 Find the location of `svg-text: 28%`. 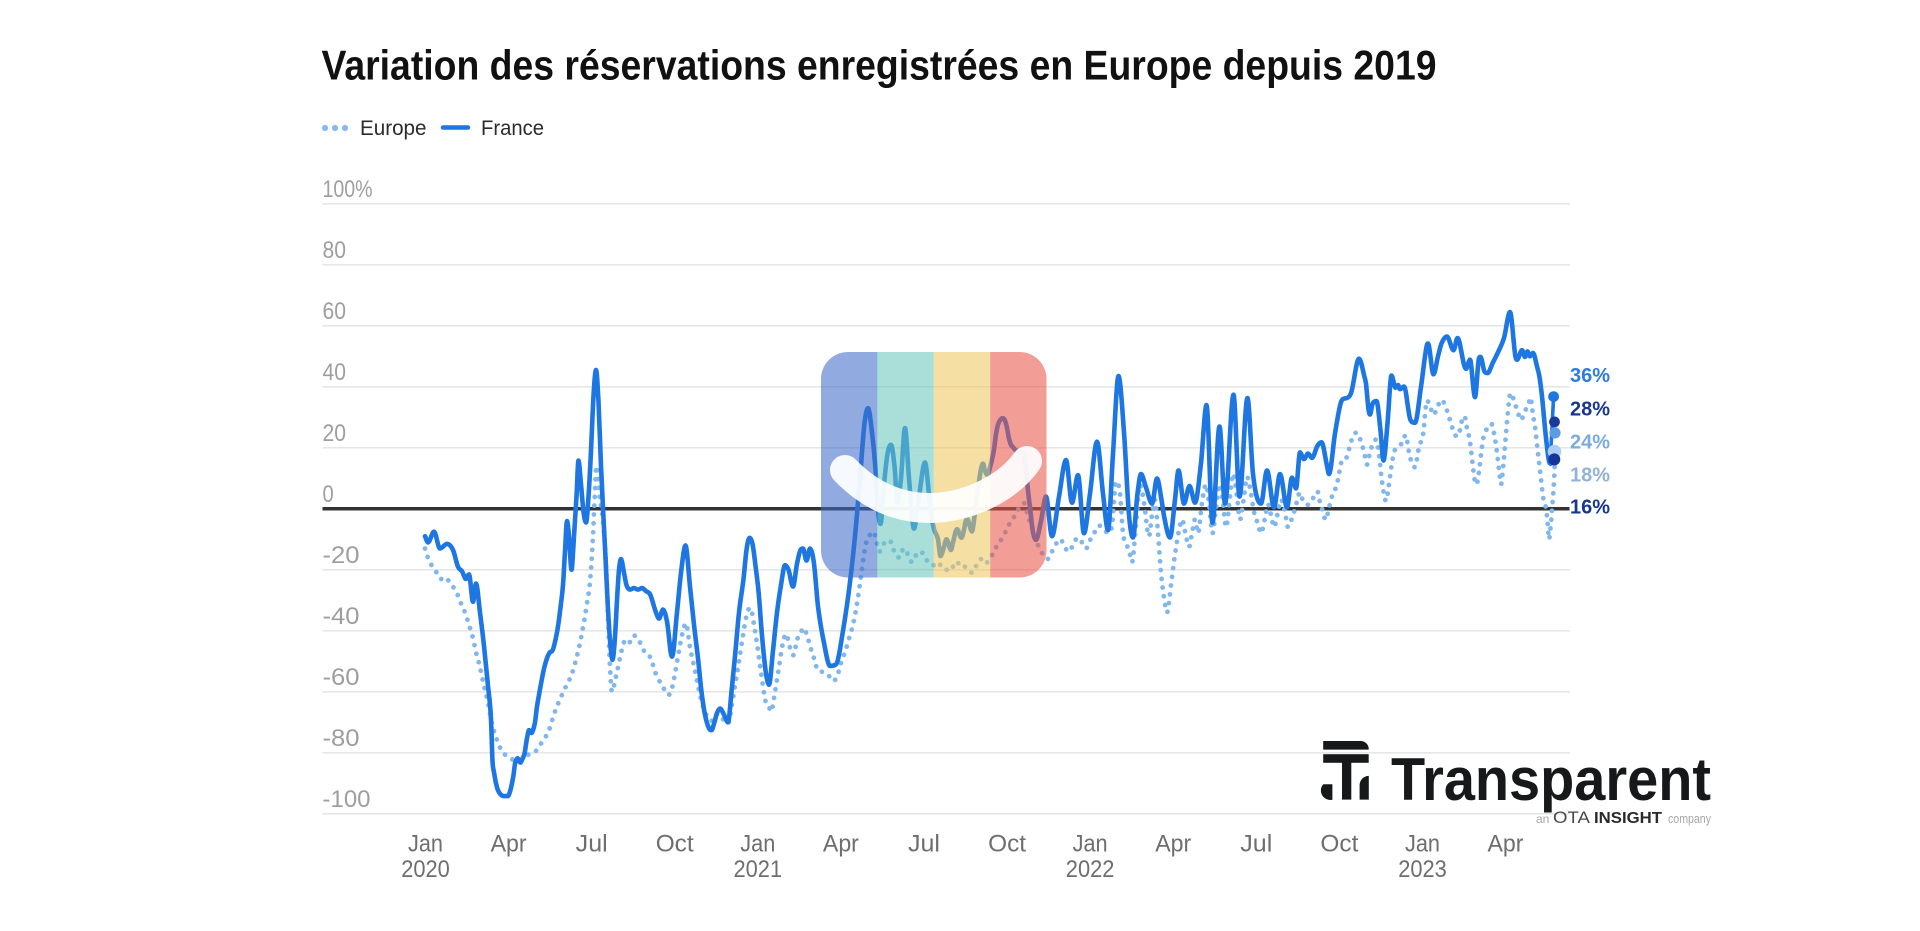

svg-text: 28% is located at coordinates (1590, 410).